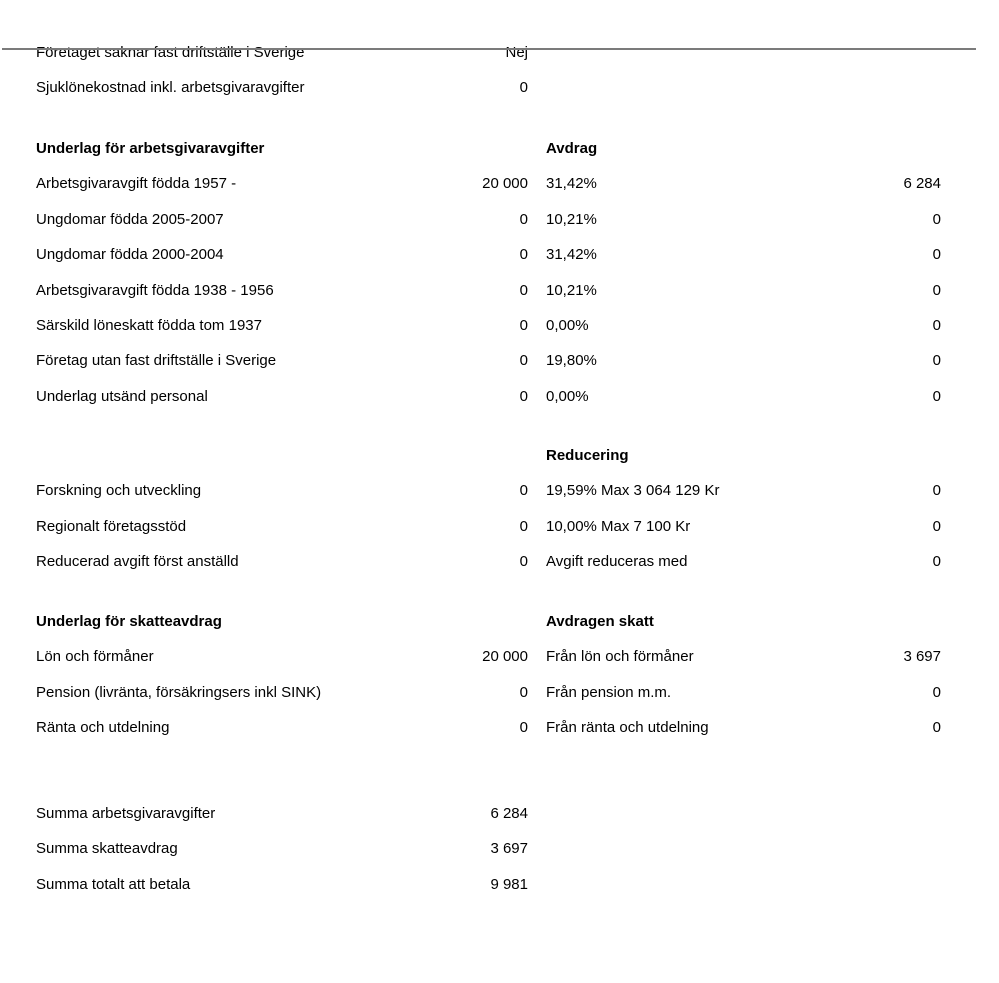  Describe the element at coordinates (509, 813) in the screenshot. I see `row-value: 6 284` at that location.